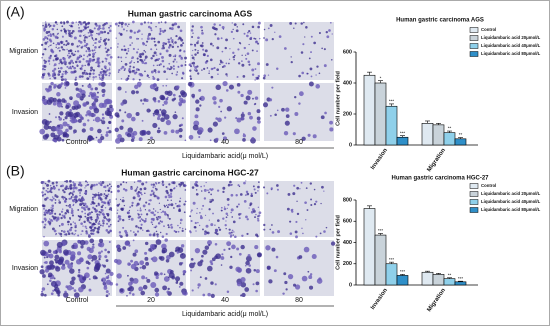  What do you see at coordinates (76, 208) in the screenshot?
I see `micrograph` at bounding box center [76, 208].